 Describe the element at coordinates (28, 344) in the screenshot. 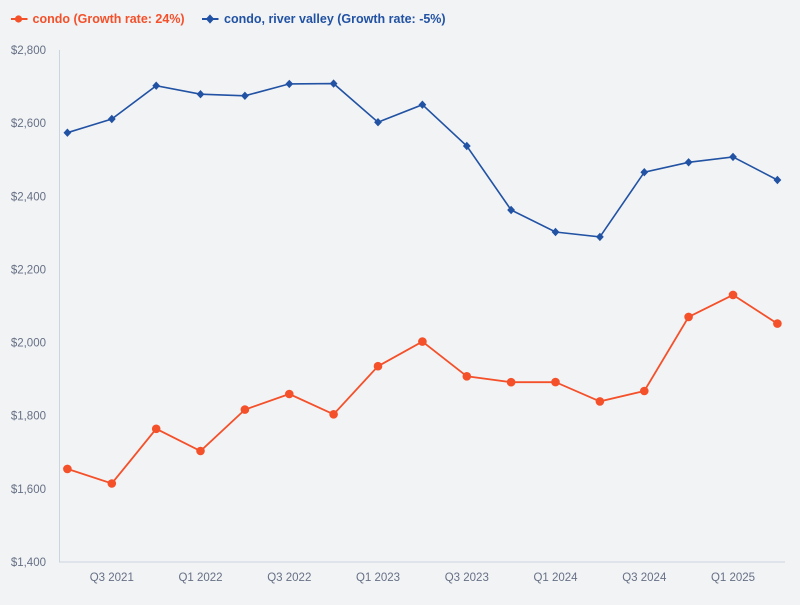

I see `svg-text: $2,000` at that location.